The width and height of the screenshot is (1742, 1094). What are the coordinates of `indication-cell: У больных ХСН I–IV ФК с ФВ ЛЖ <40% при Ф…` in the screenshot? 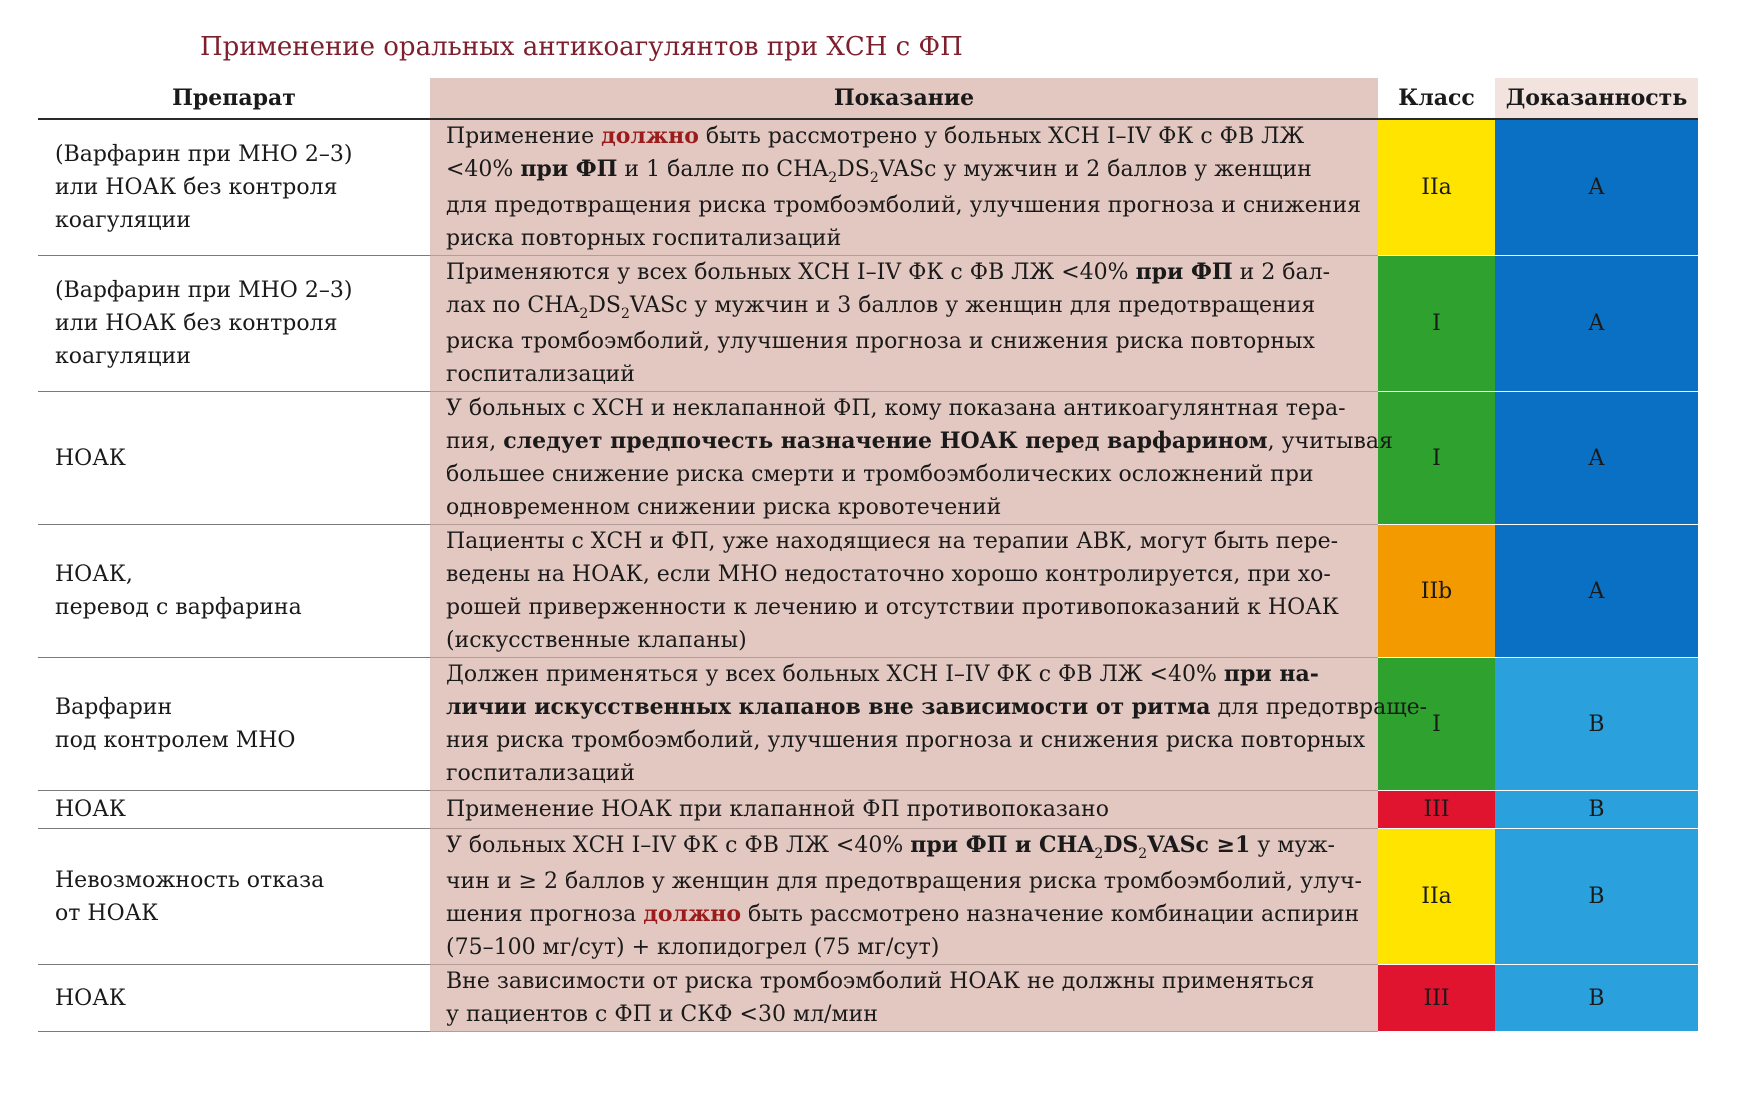 It's located at (904, 896).